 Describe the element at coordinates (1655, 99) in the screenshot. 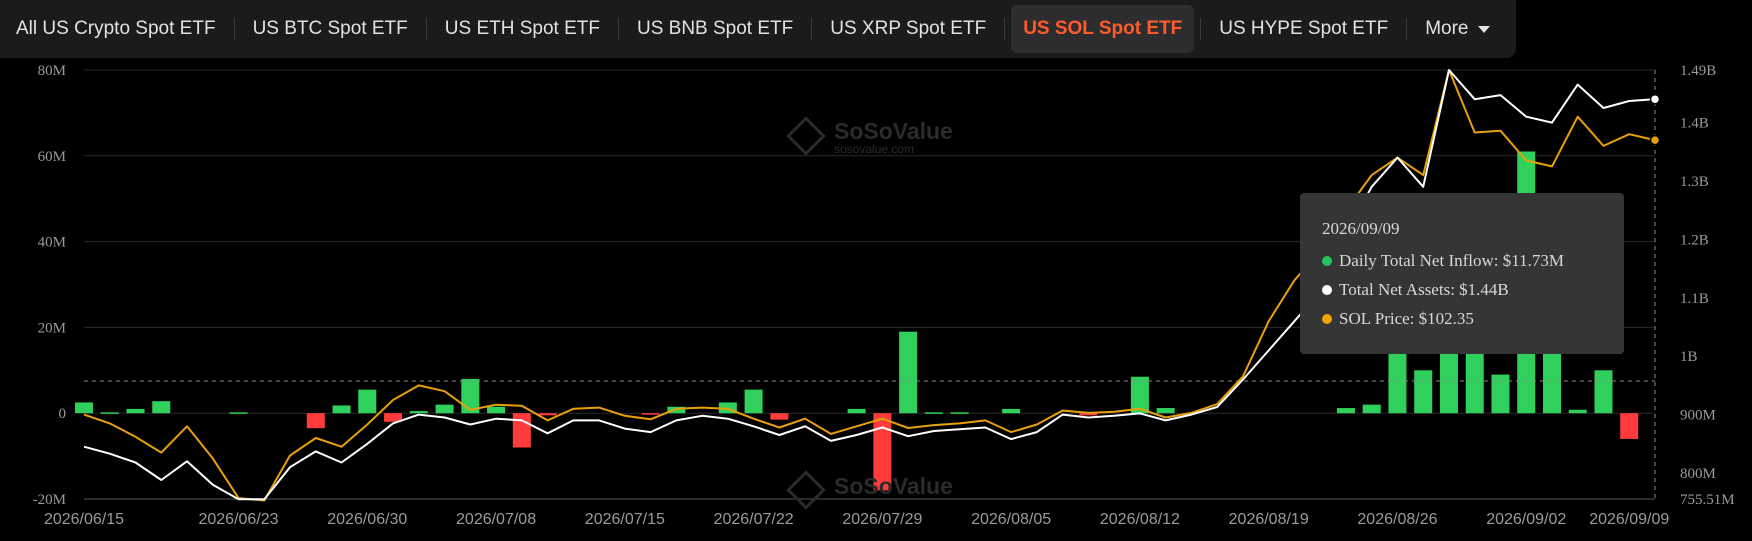

I see `total-net-assets-line-end-dot` at that location.